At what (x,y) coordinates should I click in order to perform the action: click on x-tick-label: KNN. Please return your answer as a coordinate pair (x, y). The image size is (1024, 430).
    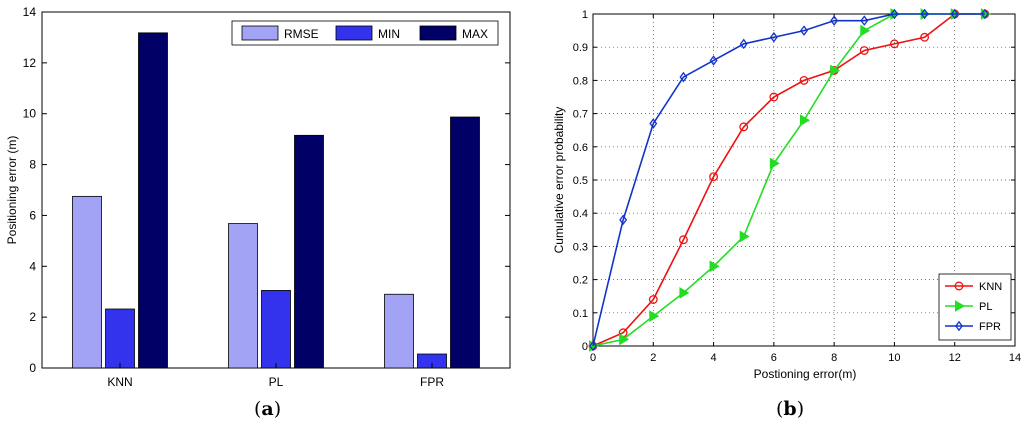
    Looking at the image, I should click on (119, 382).